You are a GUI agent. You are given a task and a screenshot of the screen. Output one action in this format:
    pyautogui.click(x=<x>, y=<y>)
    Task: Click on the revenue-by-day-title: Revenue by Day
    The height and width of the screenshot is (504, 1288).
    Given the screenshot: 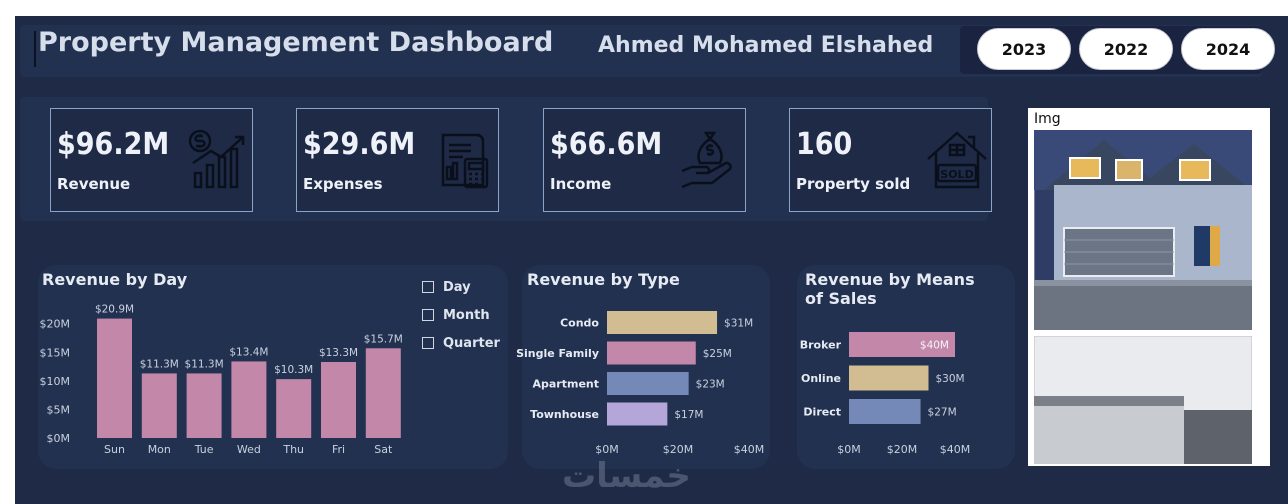 What is the action you would take?
    pyautogui.click(x=115, y=279)
    